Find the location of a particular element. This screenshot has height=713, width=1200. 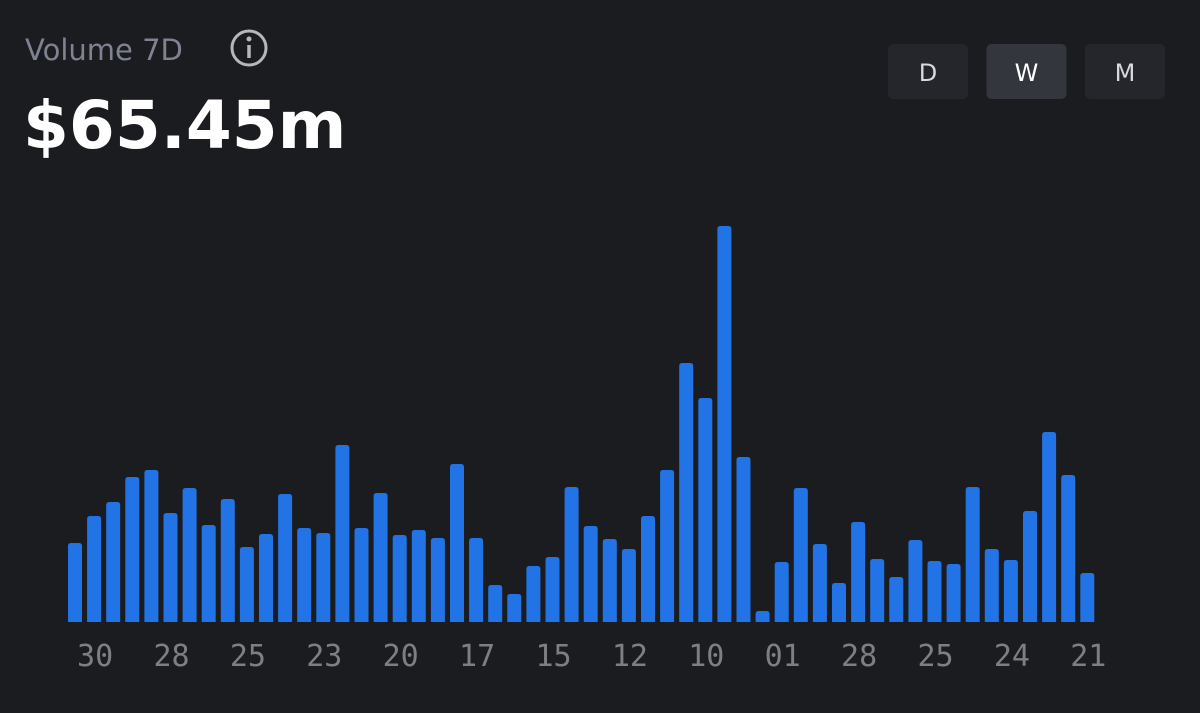

button-label: W is located at coordinates (1027, 73).